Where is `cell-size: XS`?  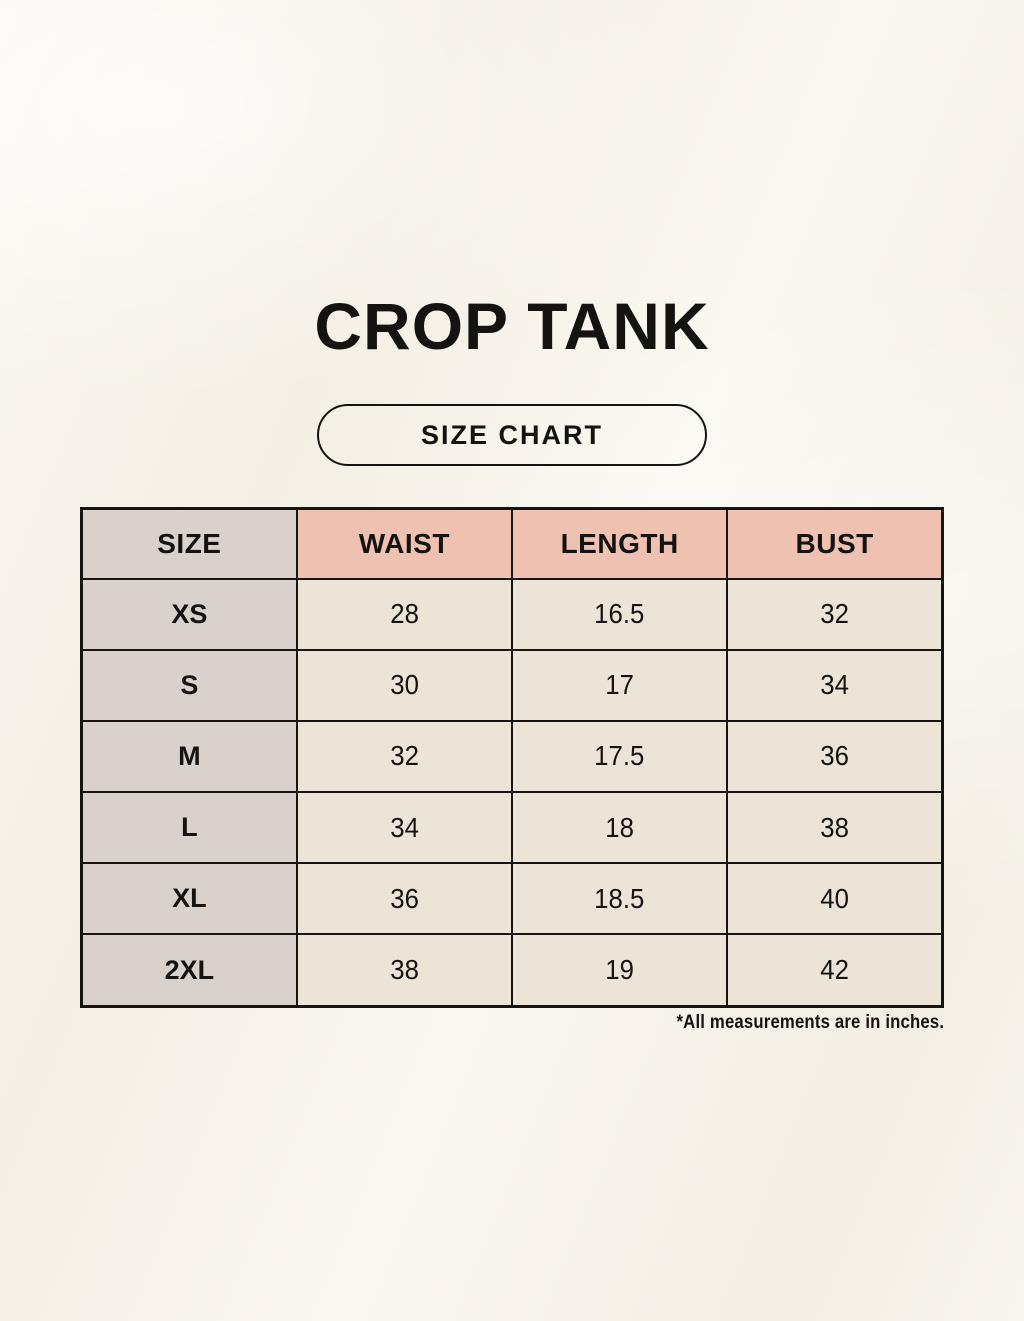 cell-size: XS is located at coordinates (189, 614).